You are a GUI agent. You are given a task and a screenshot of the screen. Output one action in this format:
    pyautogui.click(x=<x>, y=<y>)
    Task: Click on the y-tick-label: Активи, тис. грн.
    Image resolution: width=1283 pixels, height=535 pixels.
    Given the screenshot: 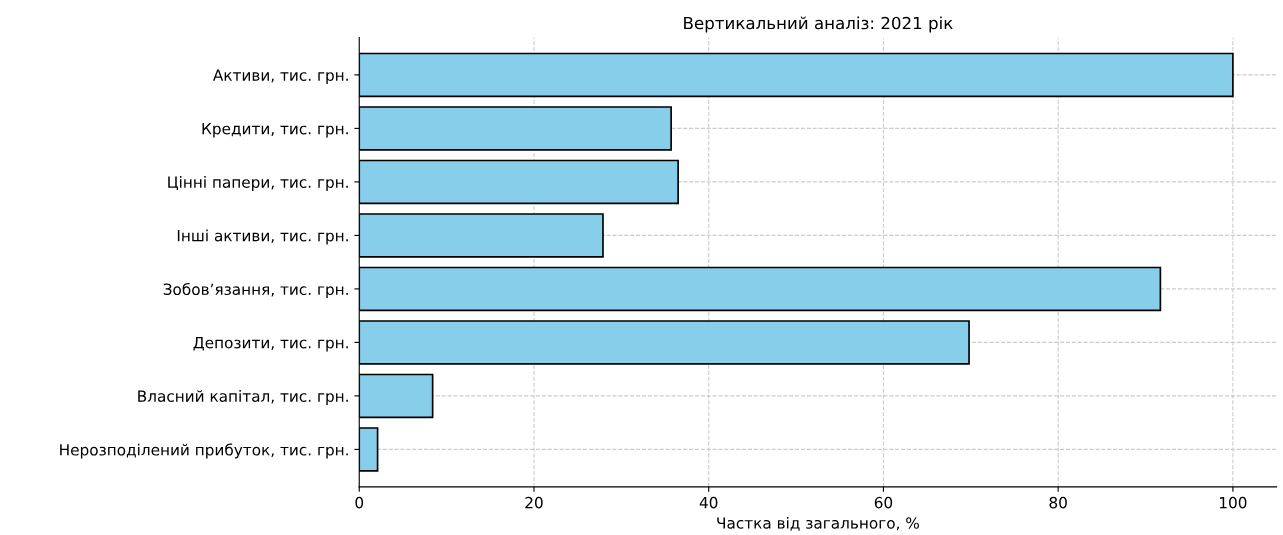 What is the action you would take?
    pyautogui.click(x=280, y=76)
    